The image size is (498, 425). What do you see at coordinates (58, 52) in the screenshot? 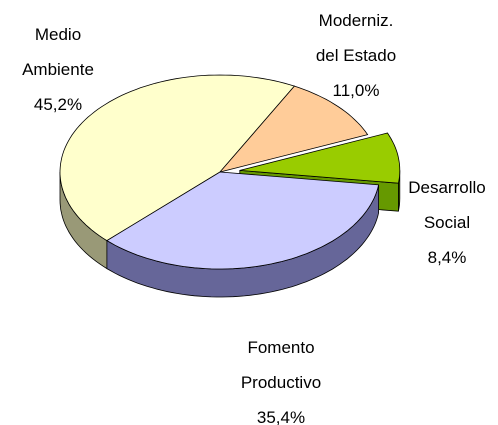
I see `category-label: Medio Ambiente` at bounding box center [58, 52].